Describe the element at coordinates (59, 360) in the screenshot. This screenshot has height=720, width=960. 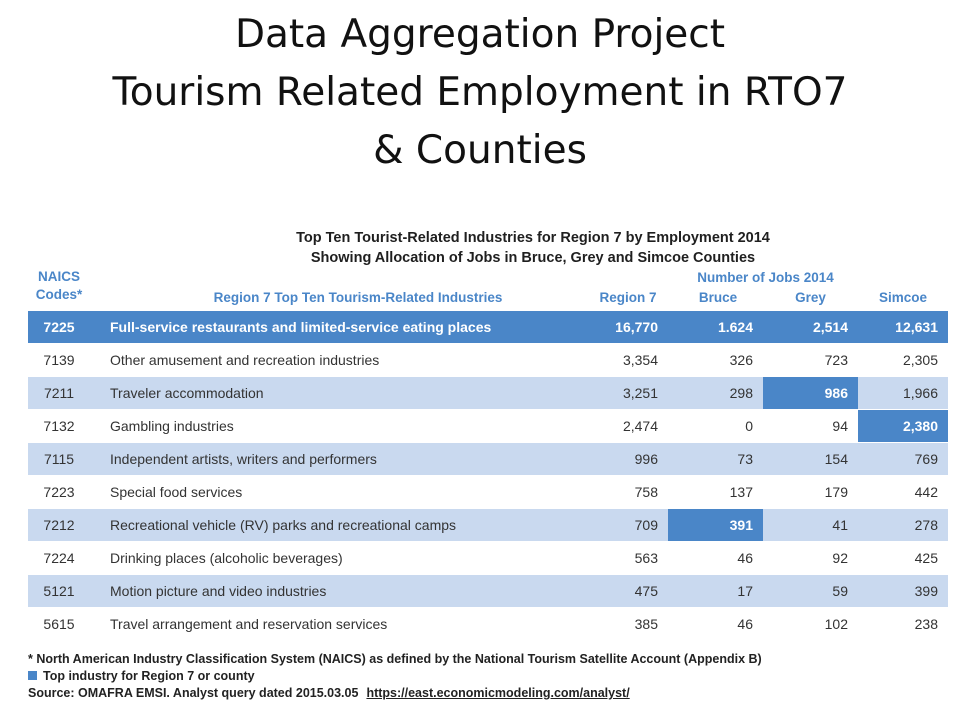
I see `cell-code: 7139` at that location.